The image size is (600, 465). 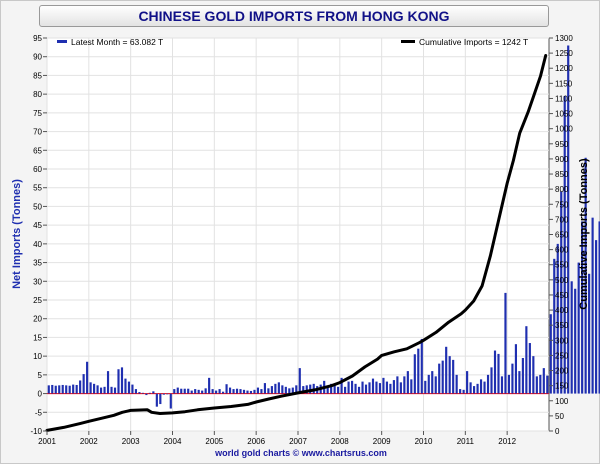 What do you see at coordinates (559, 416) in the screenshot?
I see `right-tick-label: 50` at bounding box center [559, 416].